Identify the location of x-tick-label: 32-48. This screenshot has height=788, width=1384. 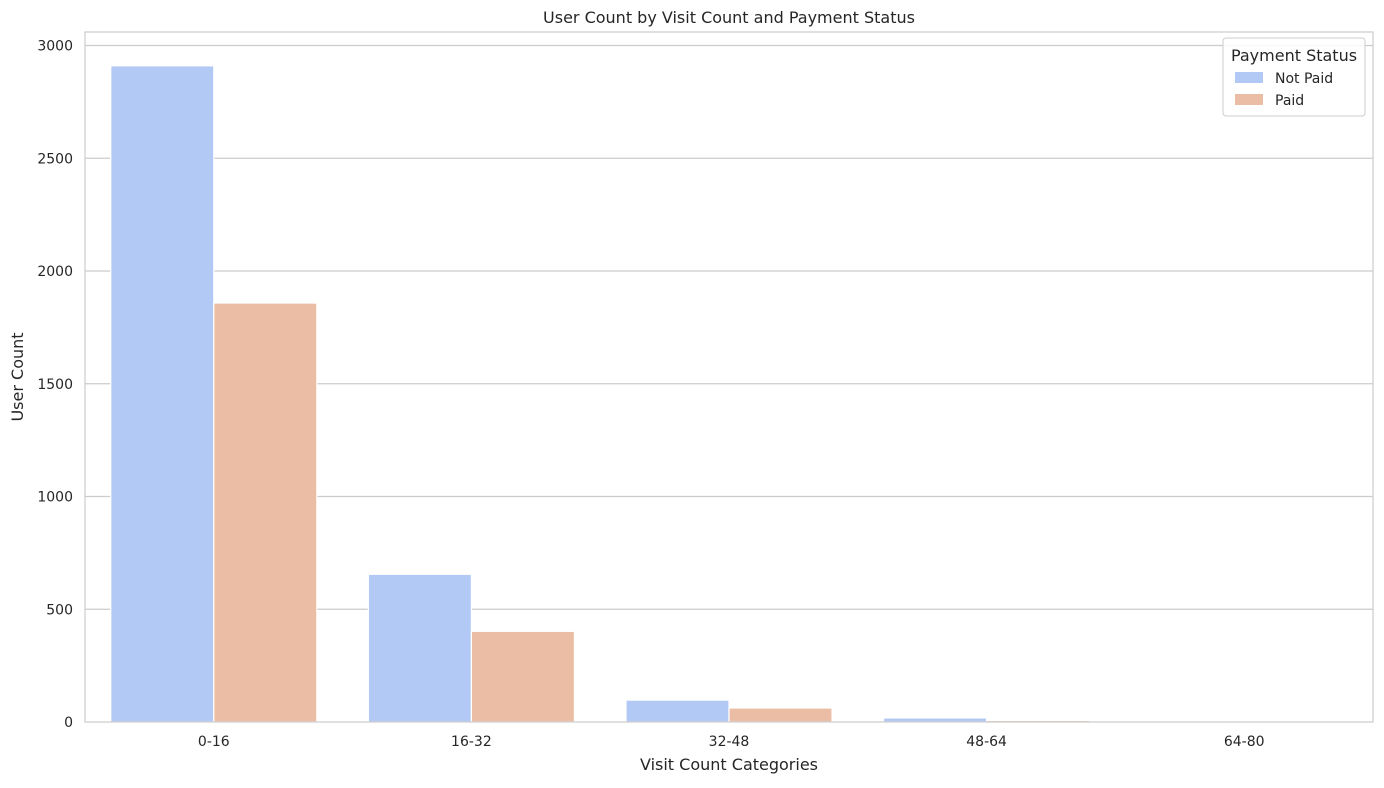
(729, 742).